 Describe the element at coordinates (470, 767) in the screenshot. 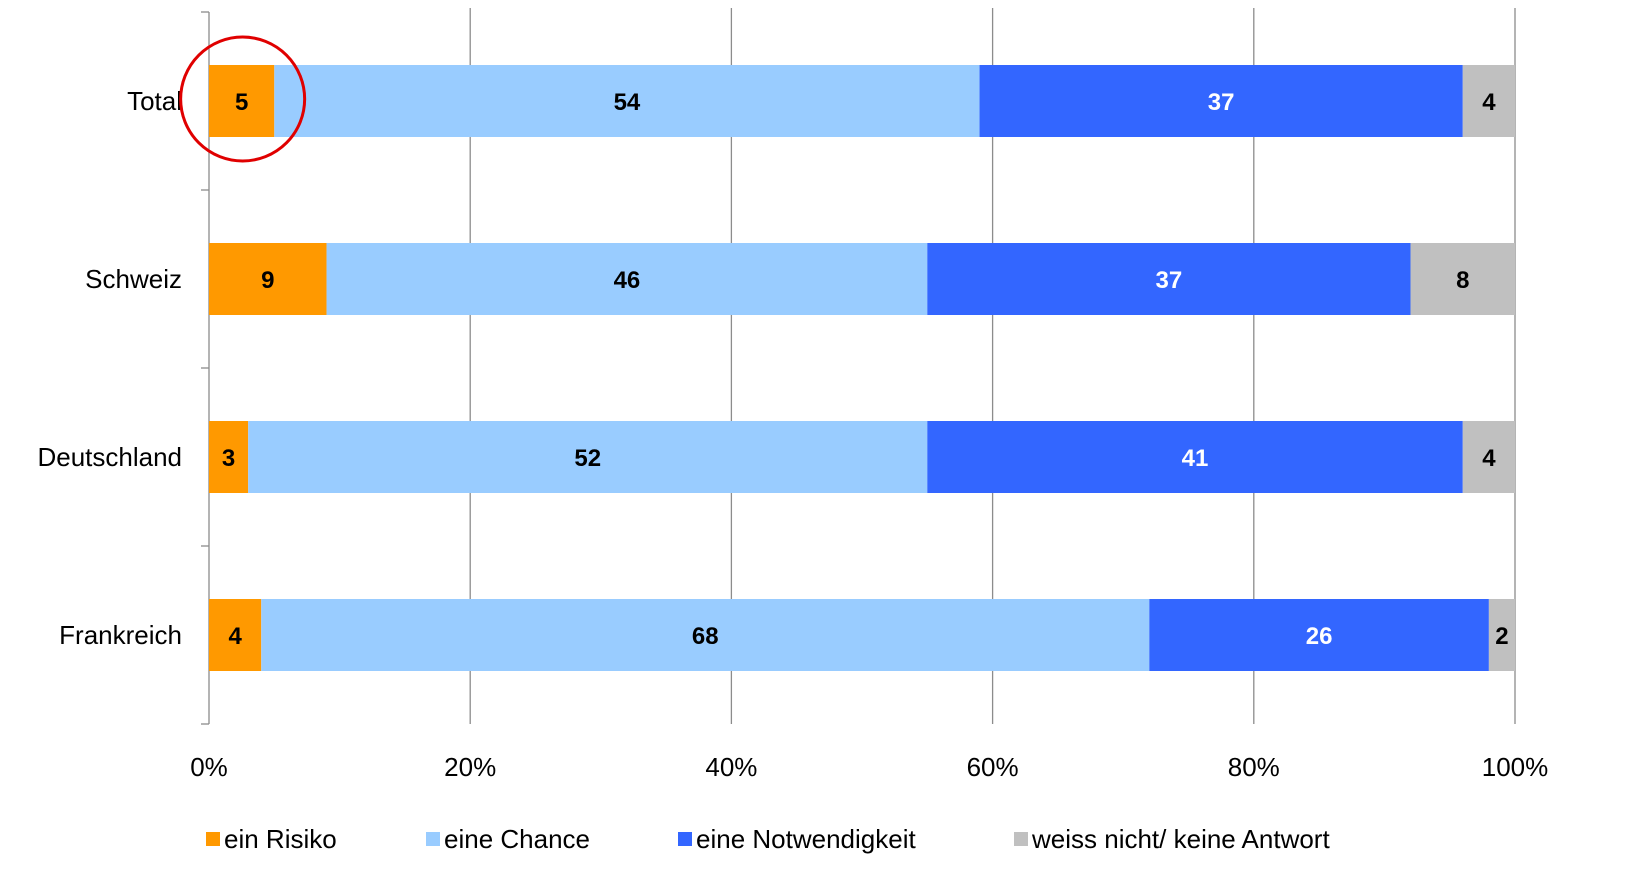

I see `x-tick-label: 20%` at that location.